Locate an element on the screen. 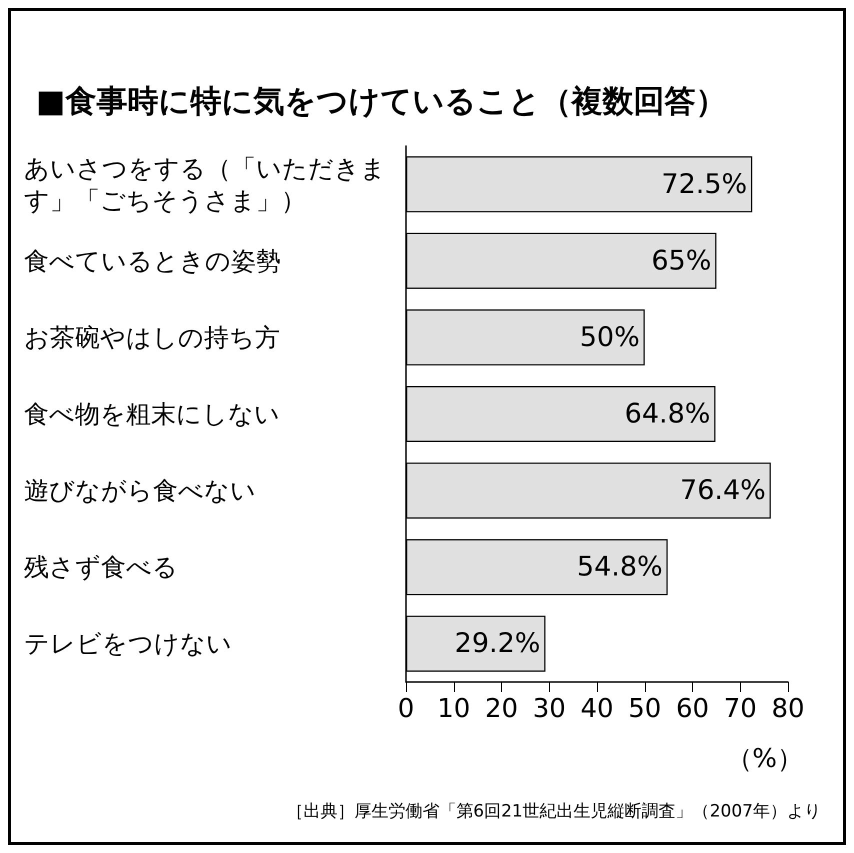 This screenshot has height=853, width=854. x-tick-label: 80 is located at coordinates (788, 709).